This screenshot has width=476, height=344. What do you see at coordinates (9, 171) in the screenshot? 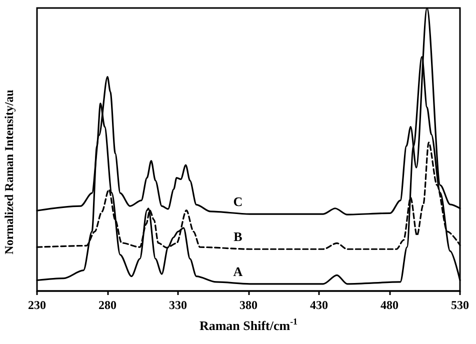
I see `y-axis-title: Normalized Raman Intensity/au` at bounding box center [9, 171].